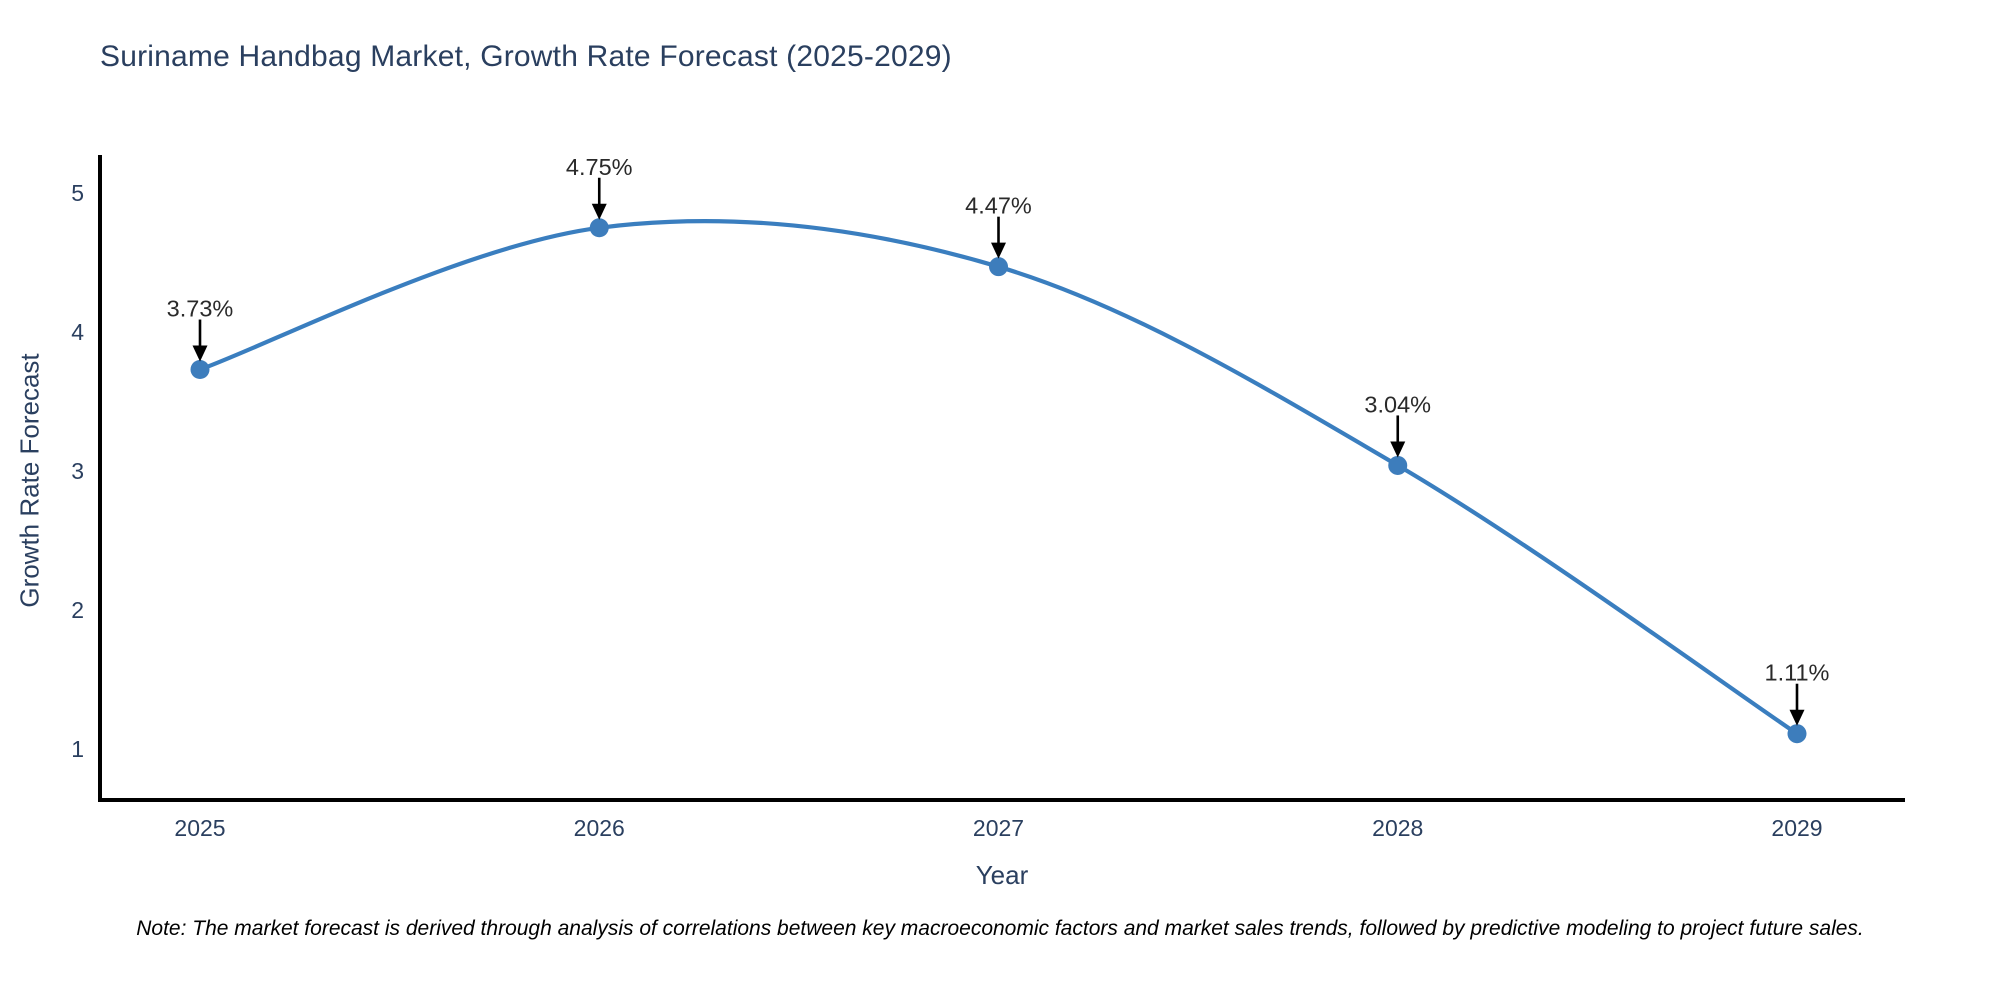  Describe the element at coordinates (599, 167) in the screenshot. I see `annotation-label: 4.75%` at that location.